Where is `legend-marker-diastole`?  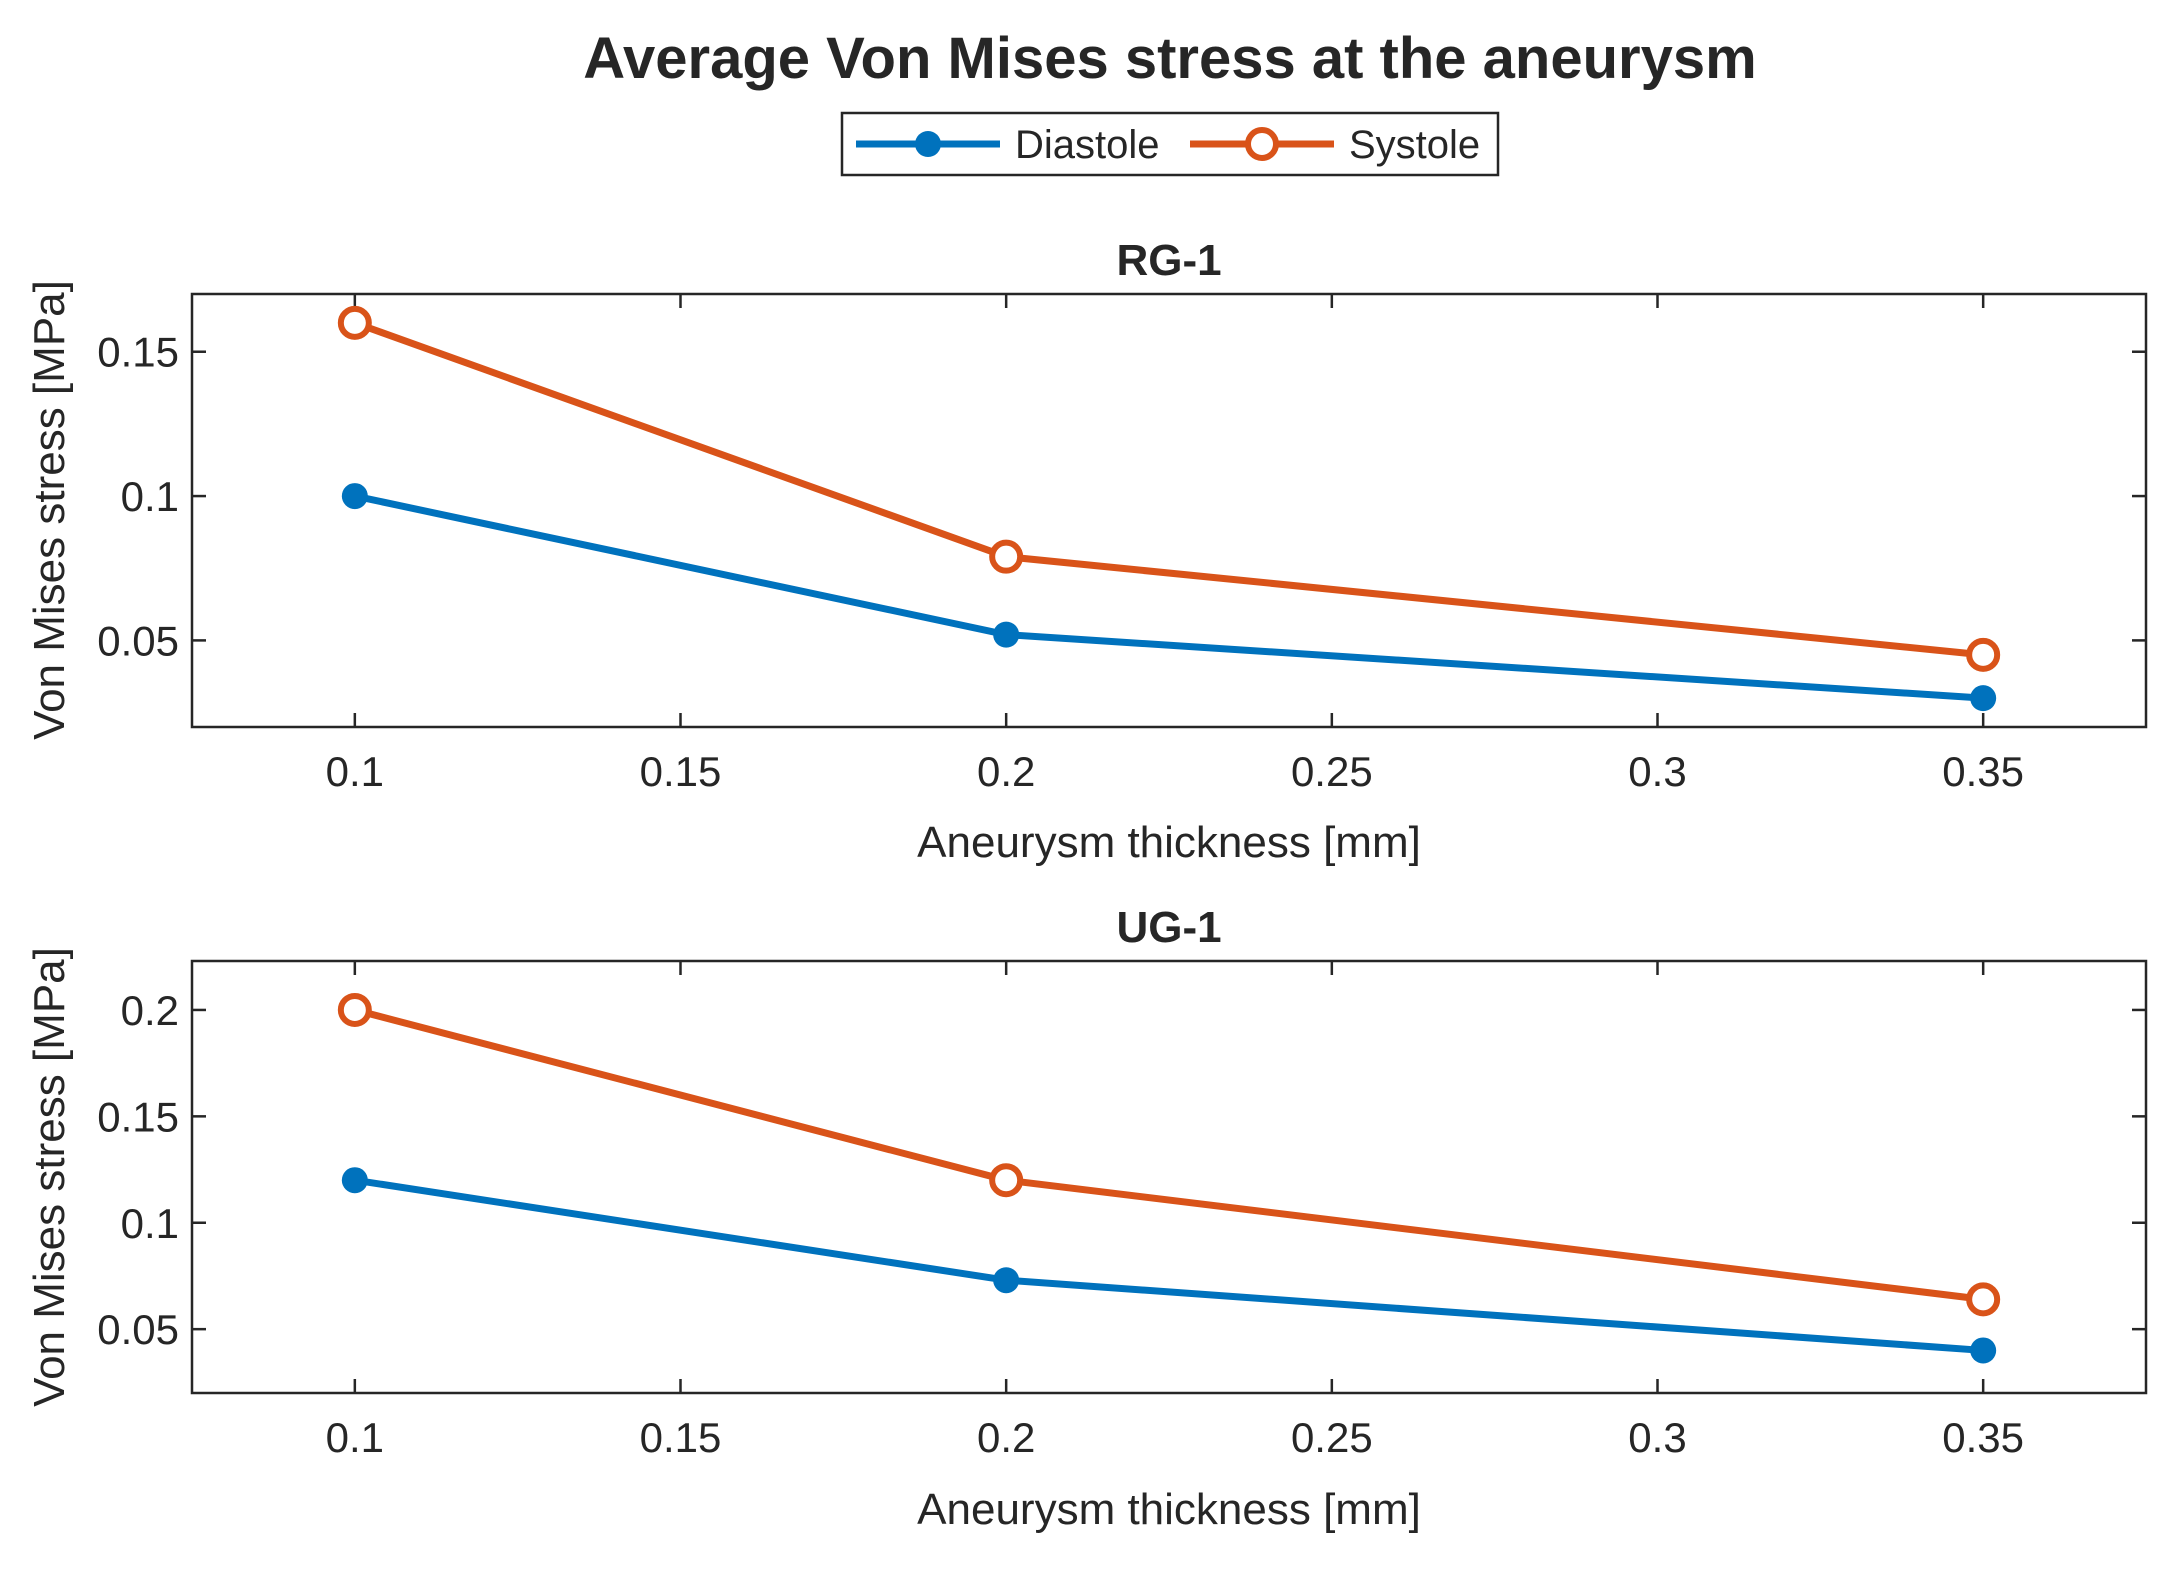 legend-marker-diastole is located at coordinates (928, 144).